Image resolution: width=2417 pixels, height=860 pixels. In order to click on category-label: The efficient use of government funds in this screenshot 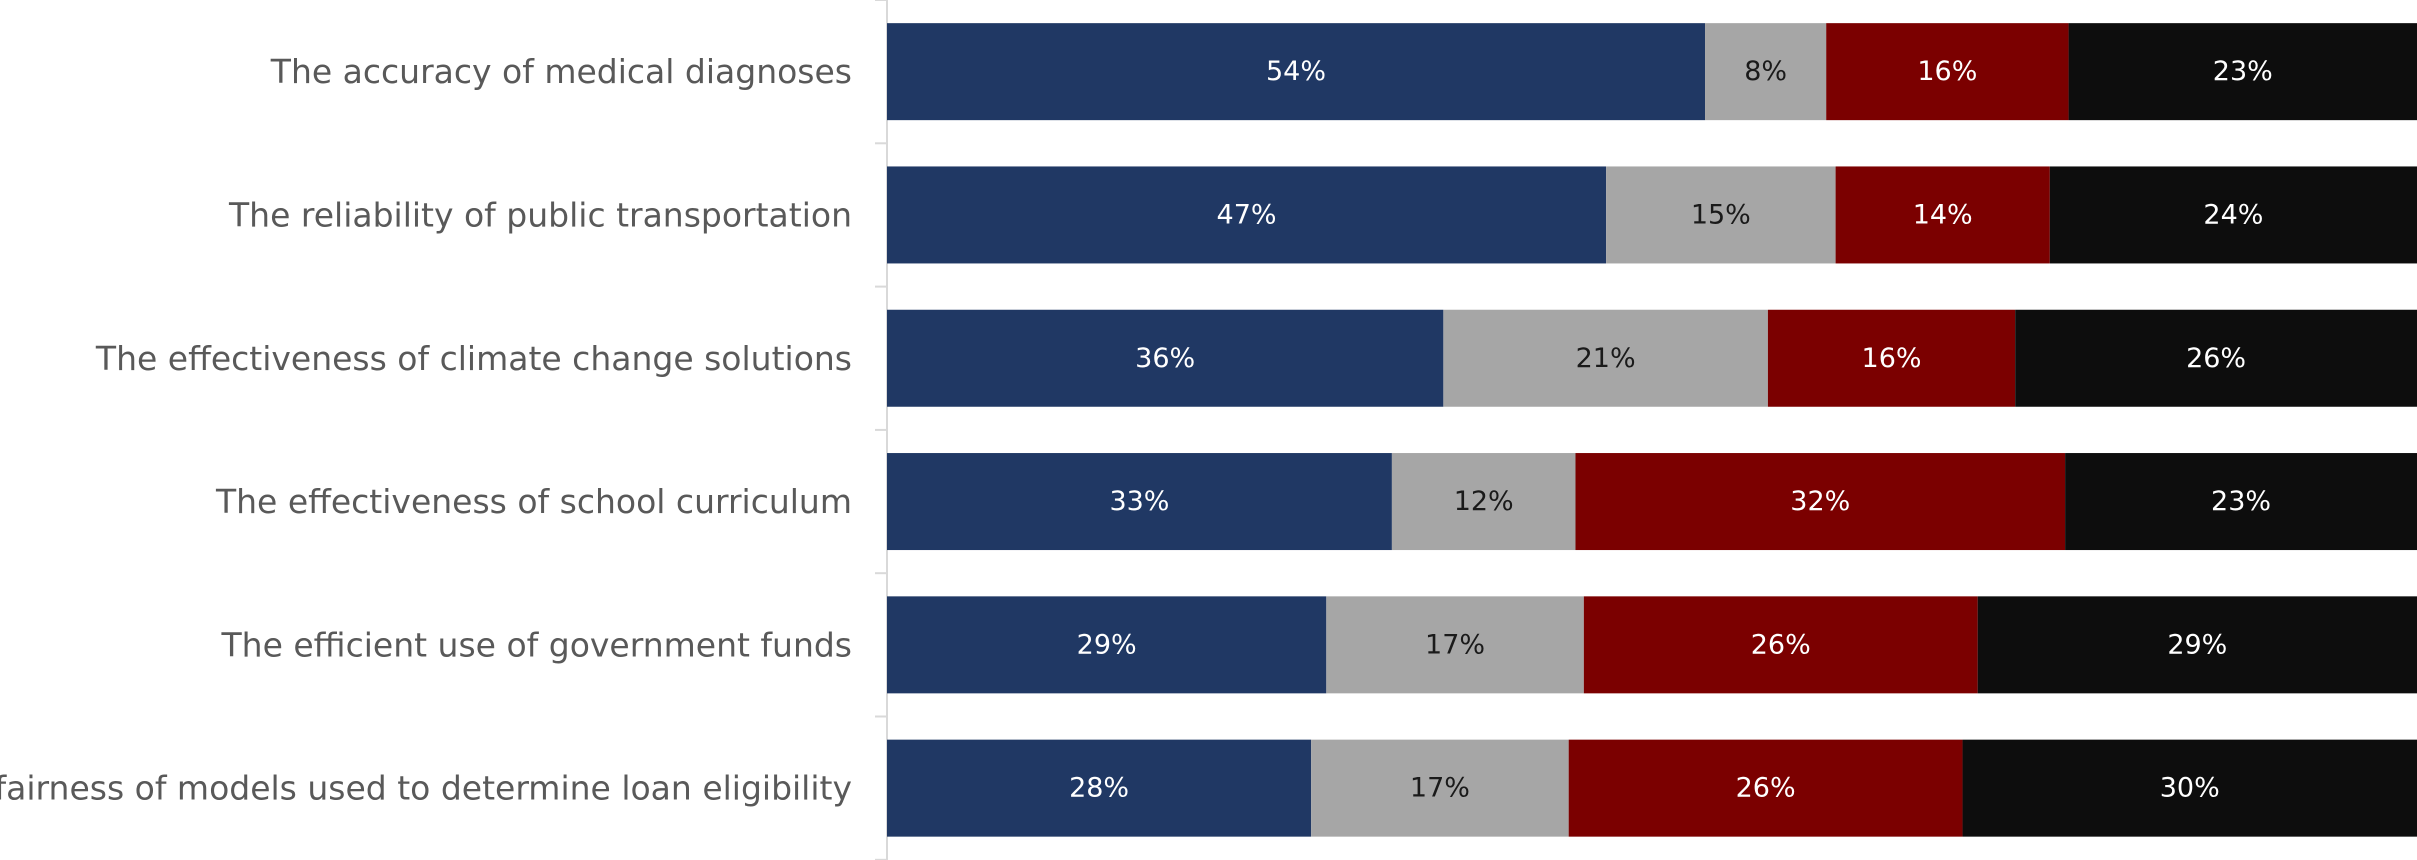, I will do `click(536, 644)`.